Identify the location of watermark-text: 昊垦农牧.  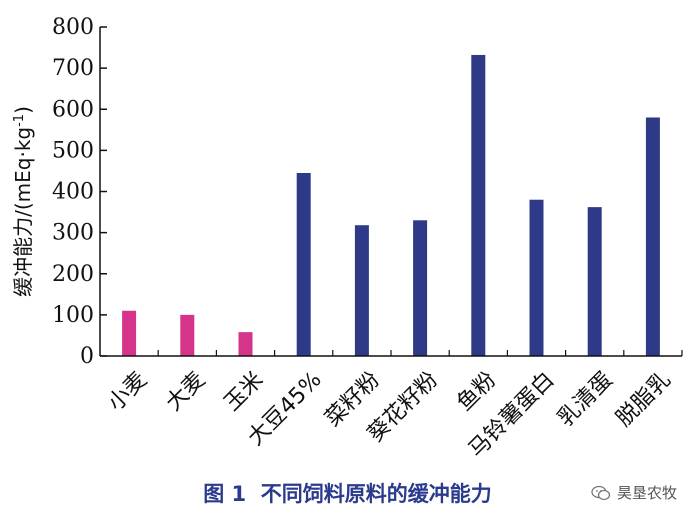
(646, 493).